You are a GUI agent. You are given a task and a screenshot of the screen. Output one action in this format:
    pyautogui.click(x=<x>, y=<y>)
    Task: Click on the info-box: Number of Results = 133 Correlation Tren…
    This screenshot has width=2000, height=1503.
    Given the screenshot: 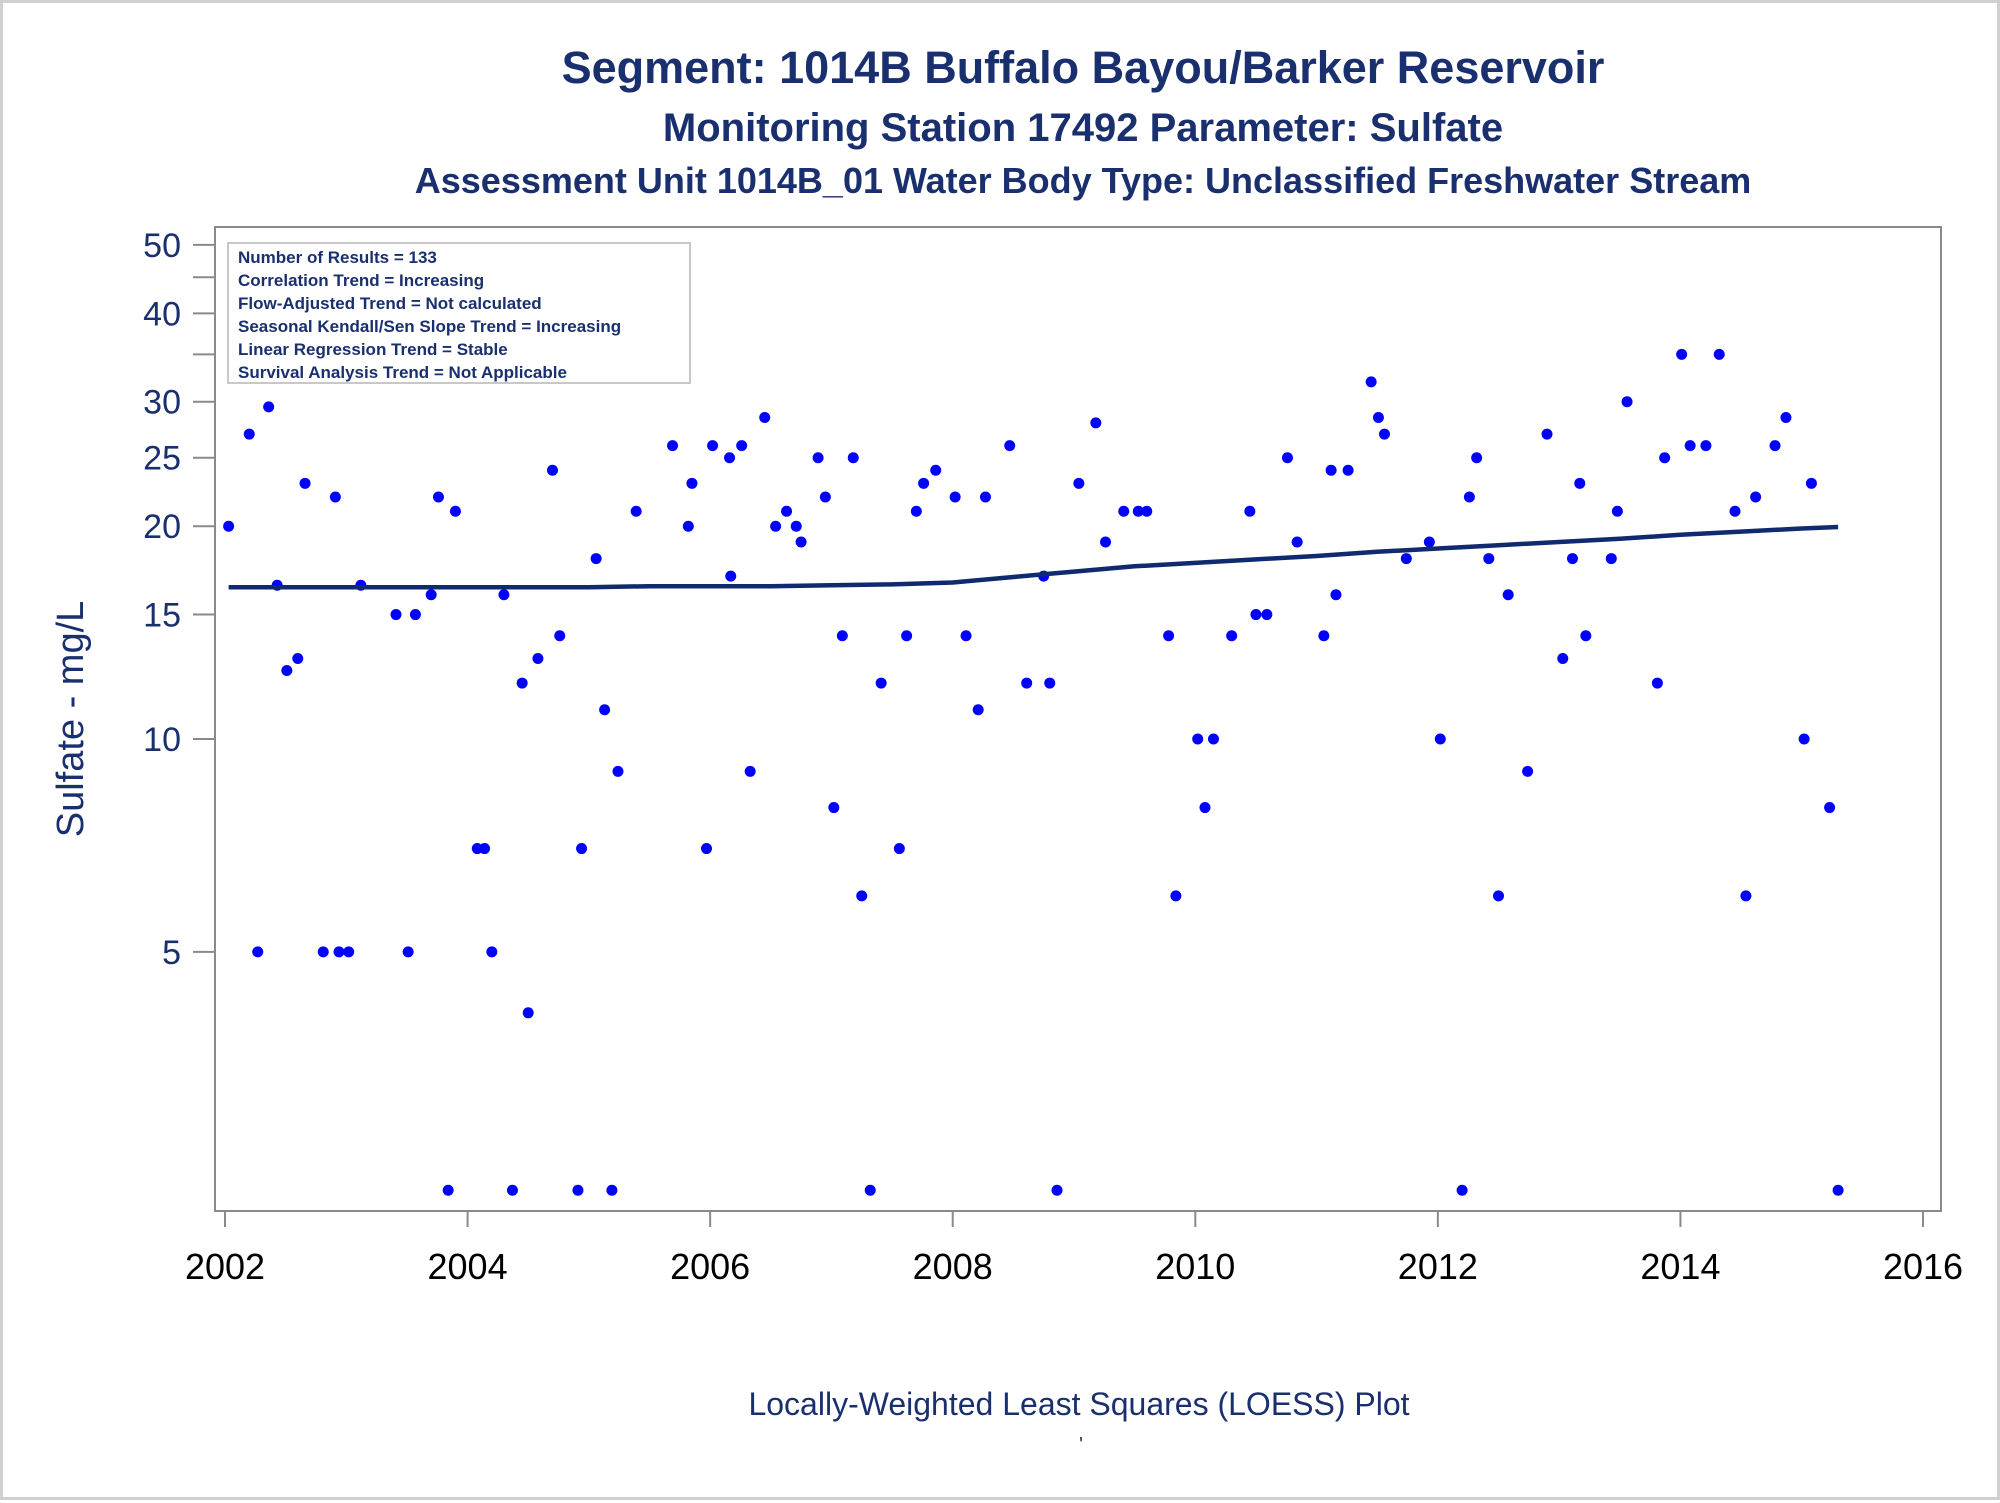 What is the action you would take?
    pyautogui.click(x=459, y=313)
    